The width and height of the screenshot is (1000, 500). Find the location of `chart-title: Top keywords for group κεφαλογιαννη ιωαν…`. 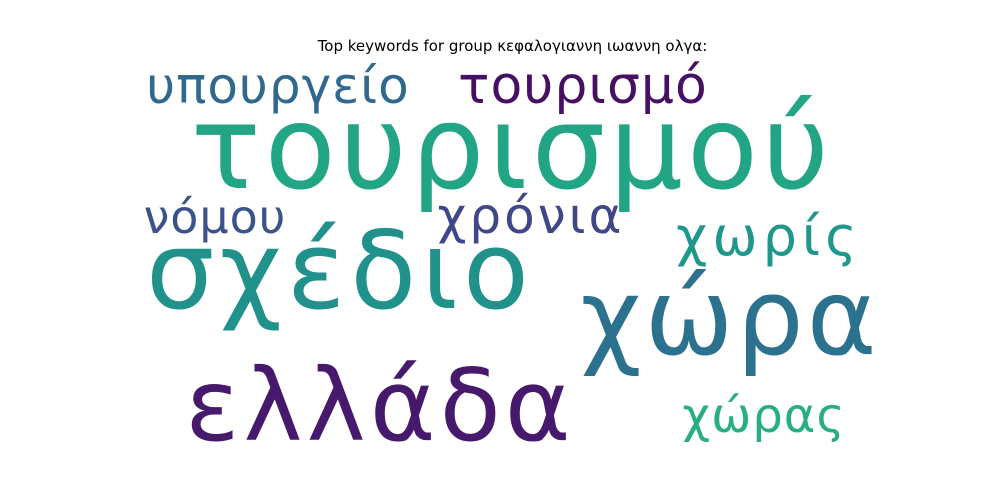

chart-title: Top keywords for group κεφαλογιαννη ιωαν… is located at coordinates (512, 46).